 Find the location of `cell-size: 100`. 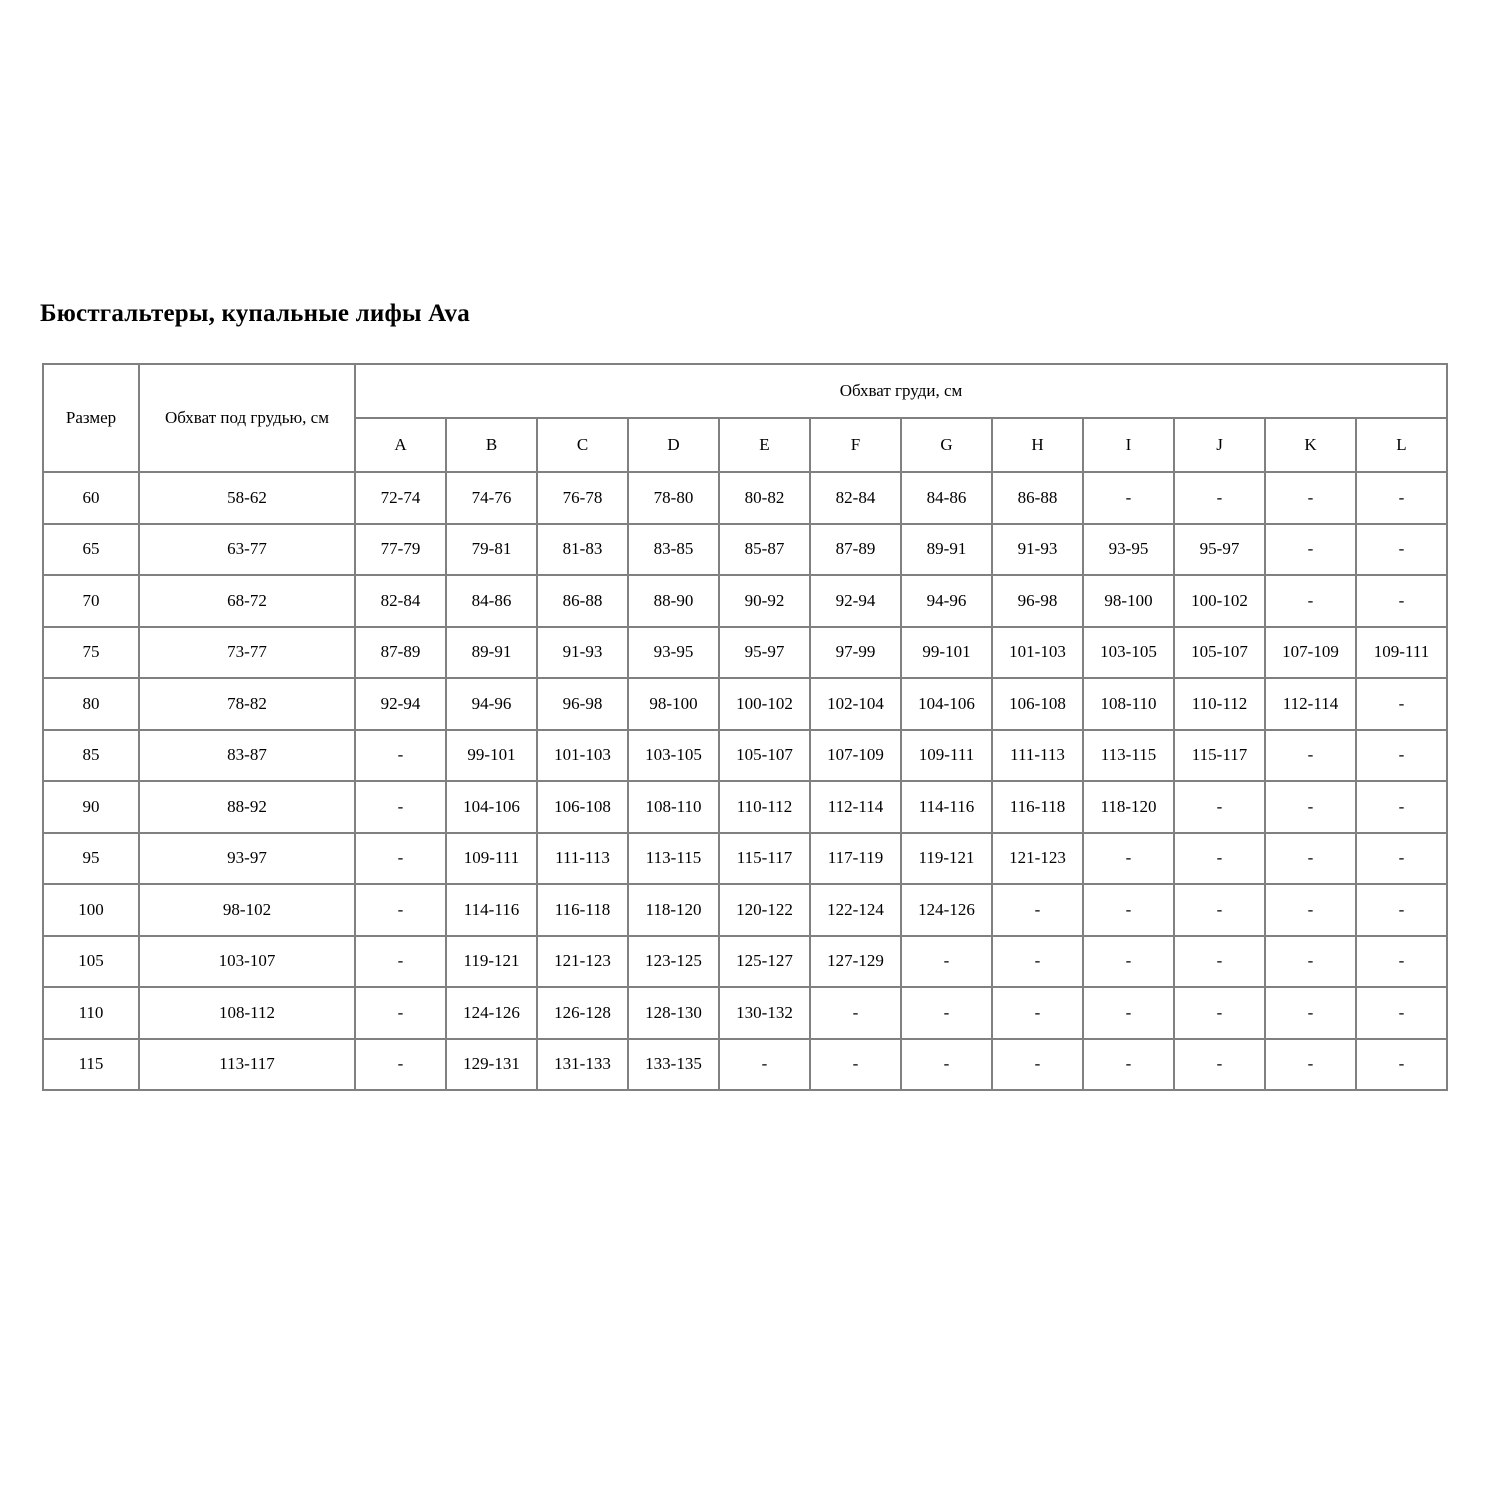

cell-size: 100 is located at coordinates (91, 910).